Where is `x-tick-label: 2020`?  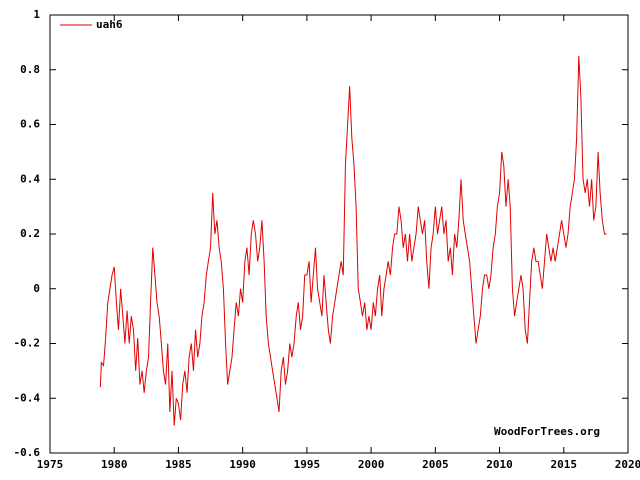
x-tick-label: 2020 is located at coordinates (627, 464).